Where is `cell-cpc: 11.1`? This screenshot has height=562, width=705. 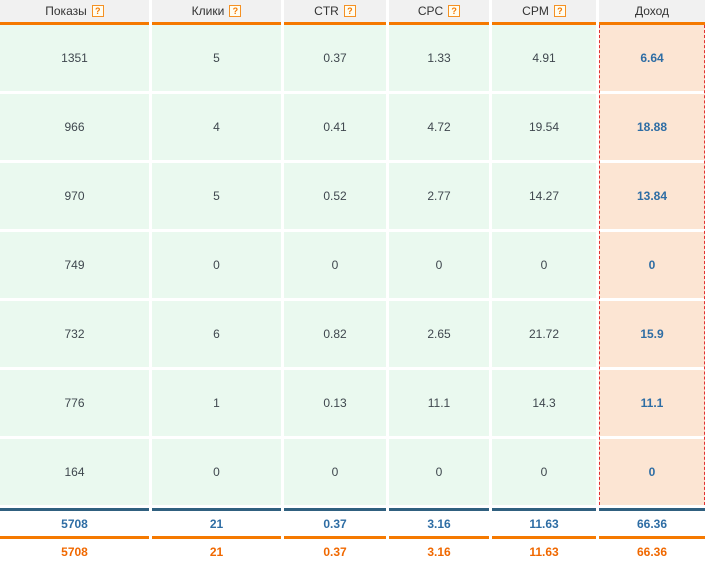
cell-cpc: 11.1 is located at coordinates (439, 403).